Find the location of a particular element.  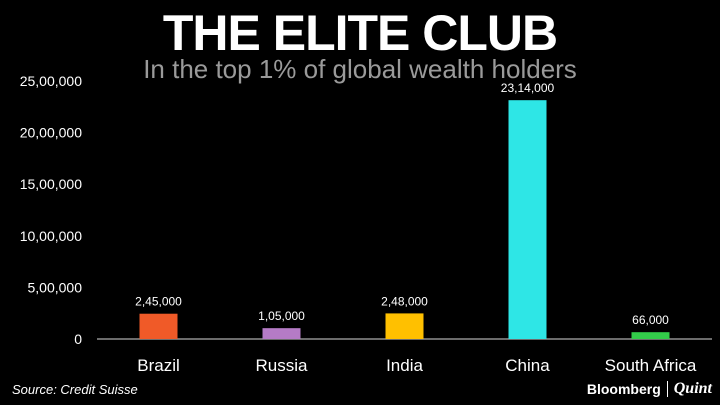

data-label: 1,05,000 is located at coordinates (281, 316).